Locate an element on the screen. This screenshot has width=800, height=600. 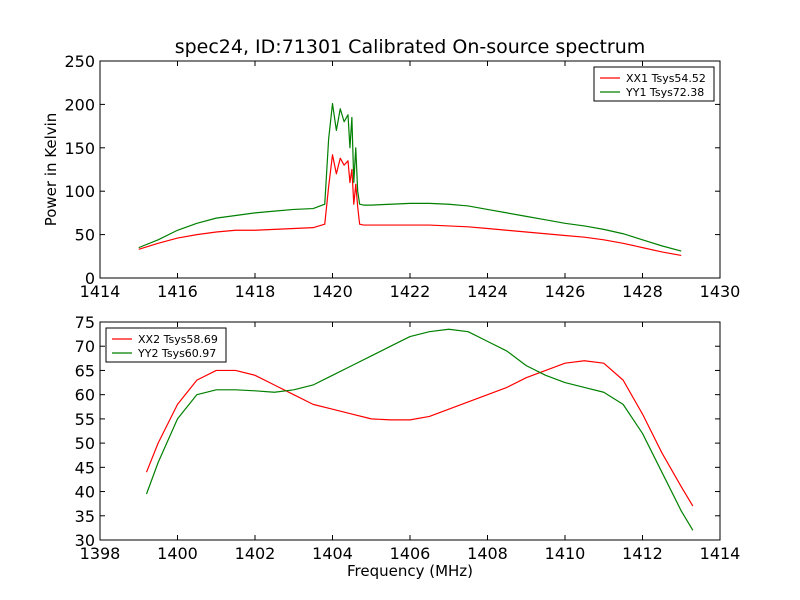
y-tick-label: 40 is located at coordinates (85, 492).